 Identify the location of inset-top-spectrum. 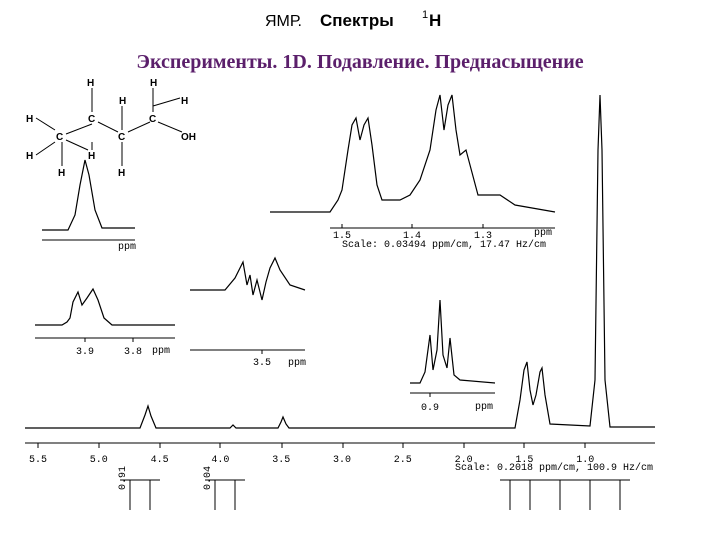
(413, 153).